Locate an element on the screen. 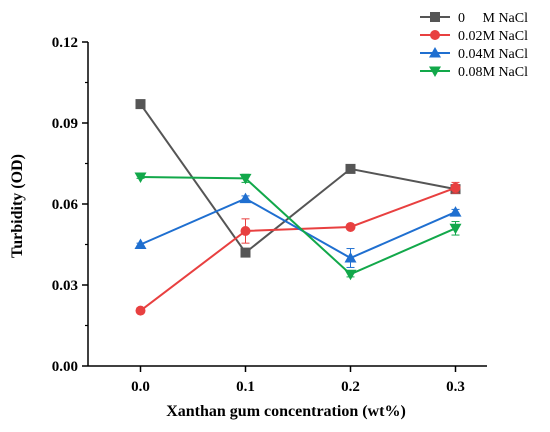  legend-entry-3: 0.08M NaCl is located at coordinates (474, 72).